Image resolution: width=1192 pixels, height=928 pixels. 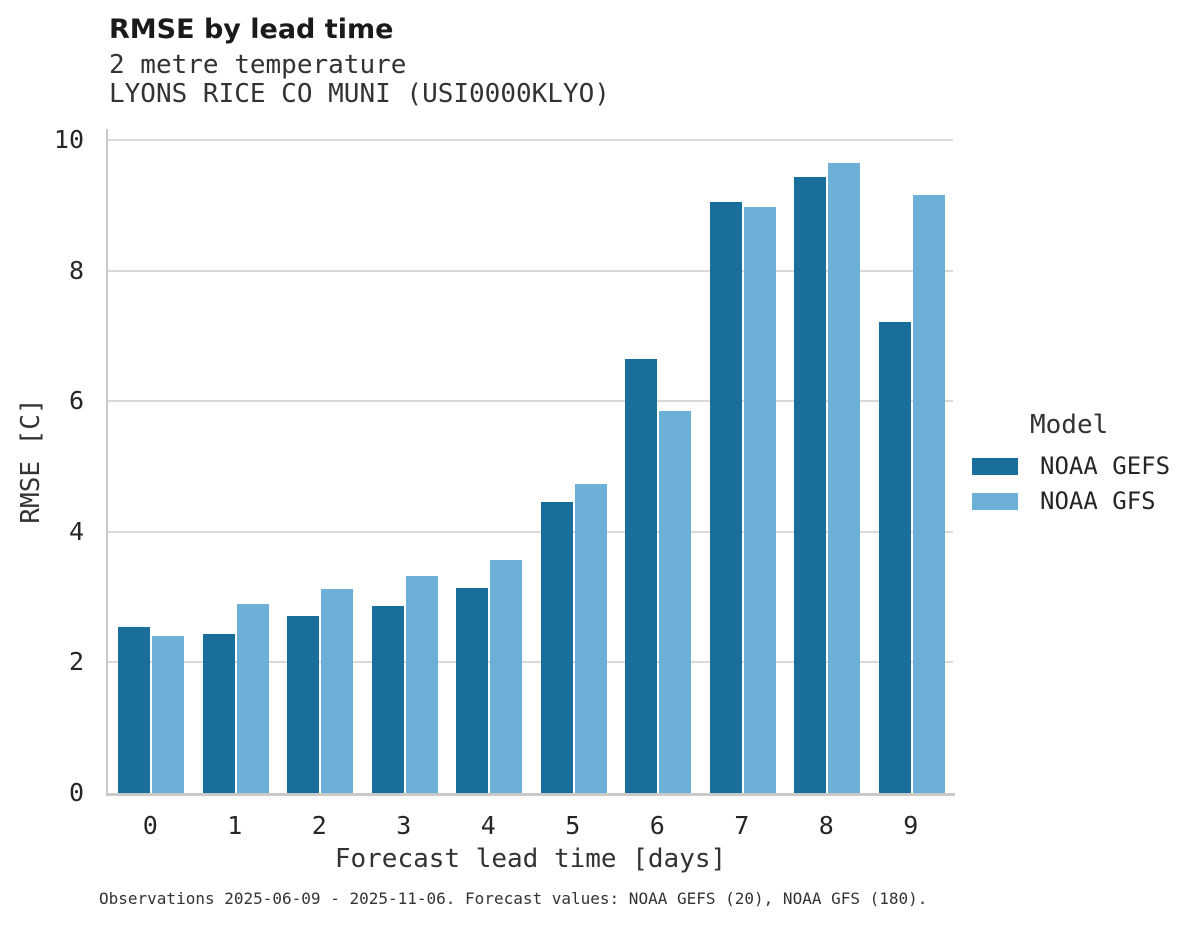 I want to click on legend: Model NOAA GEFS NOAA GFS, so click(x=1081, y=465).